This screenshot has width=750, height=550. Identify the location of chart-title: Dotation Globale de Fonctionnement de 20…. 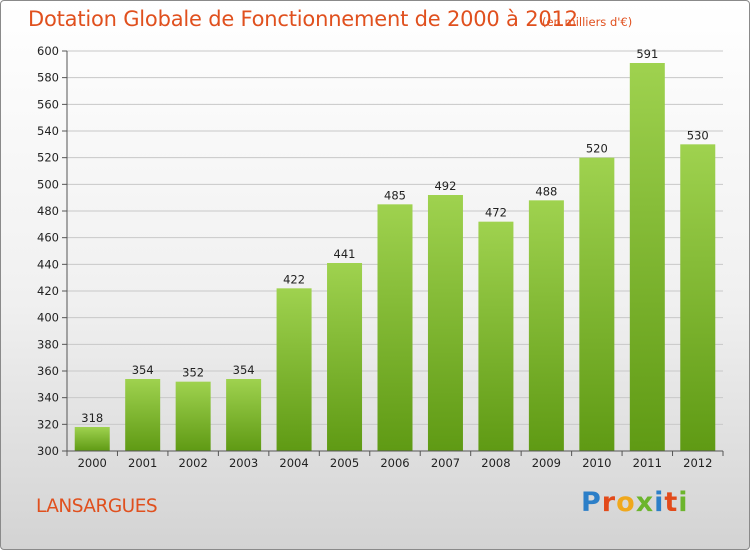
(303, 19).